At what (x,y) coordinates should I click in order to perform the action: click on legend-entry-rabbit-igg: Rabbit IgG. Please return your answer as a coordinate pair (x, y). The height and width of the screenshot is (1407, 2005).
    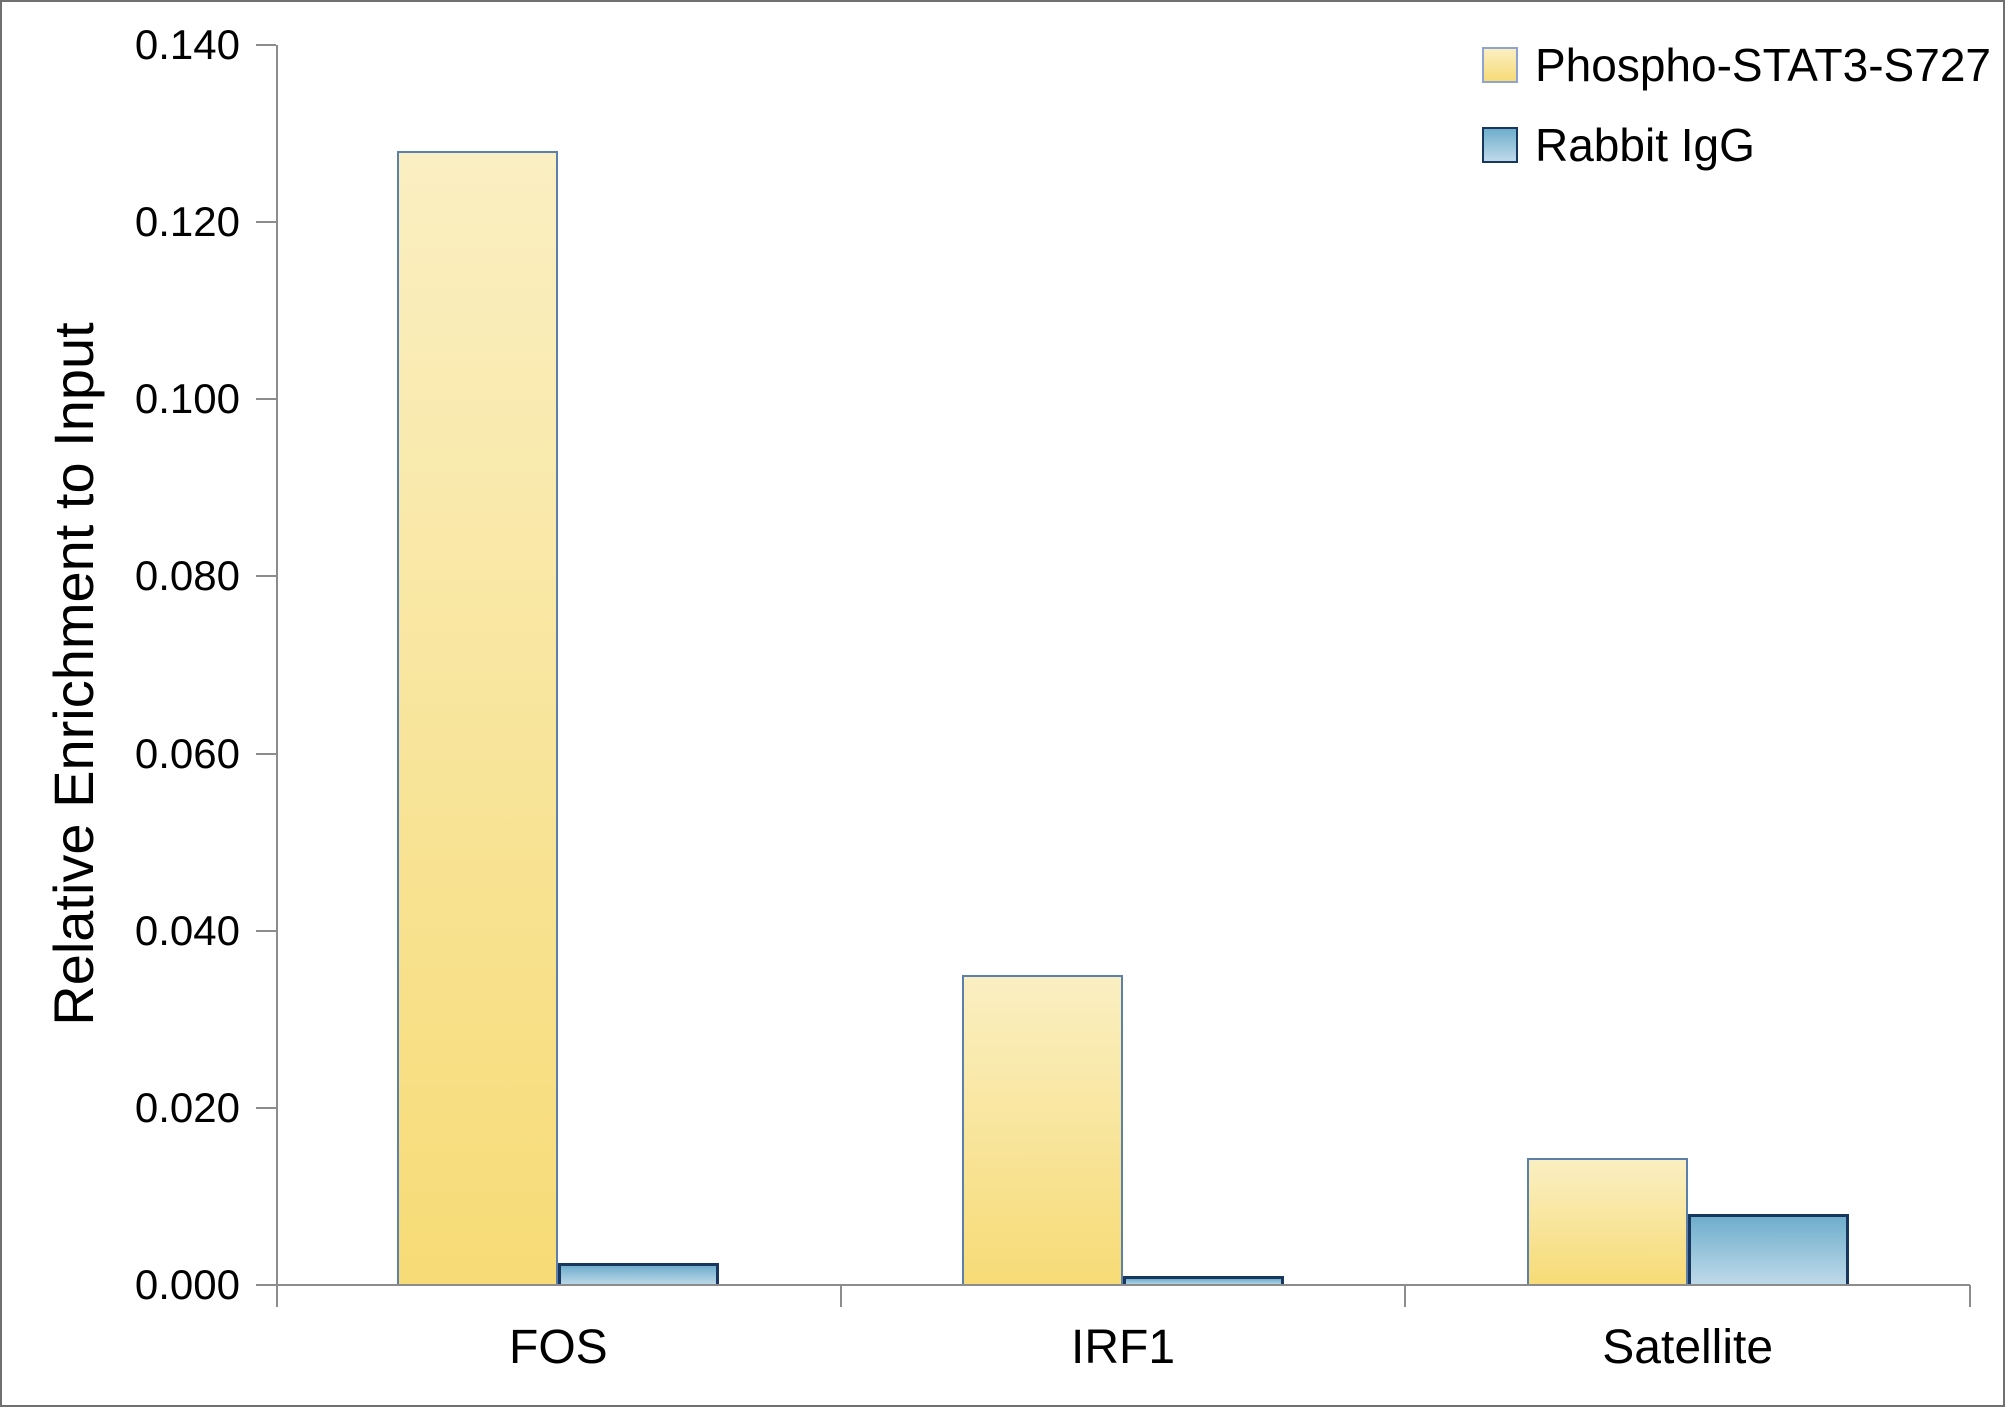
    Looking at the image, I should click on (1618, 145).